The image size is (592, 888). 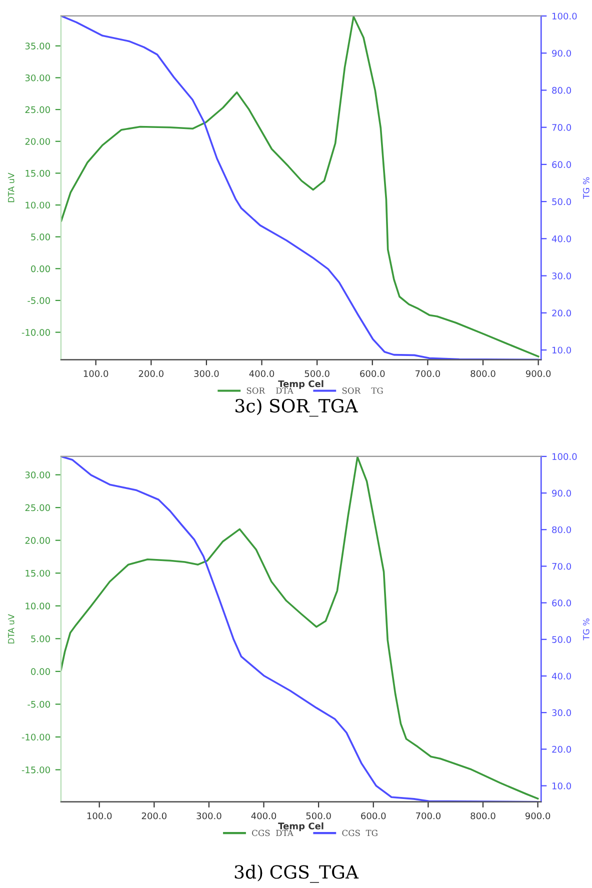 I want to click on legend-label: CGS TG, so click(x=360, y=833).